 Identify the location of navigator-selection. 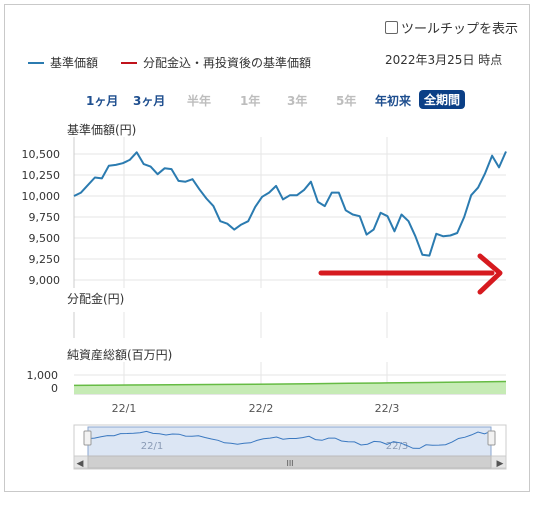
(289, 441).